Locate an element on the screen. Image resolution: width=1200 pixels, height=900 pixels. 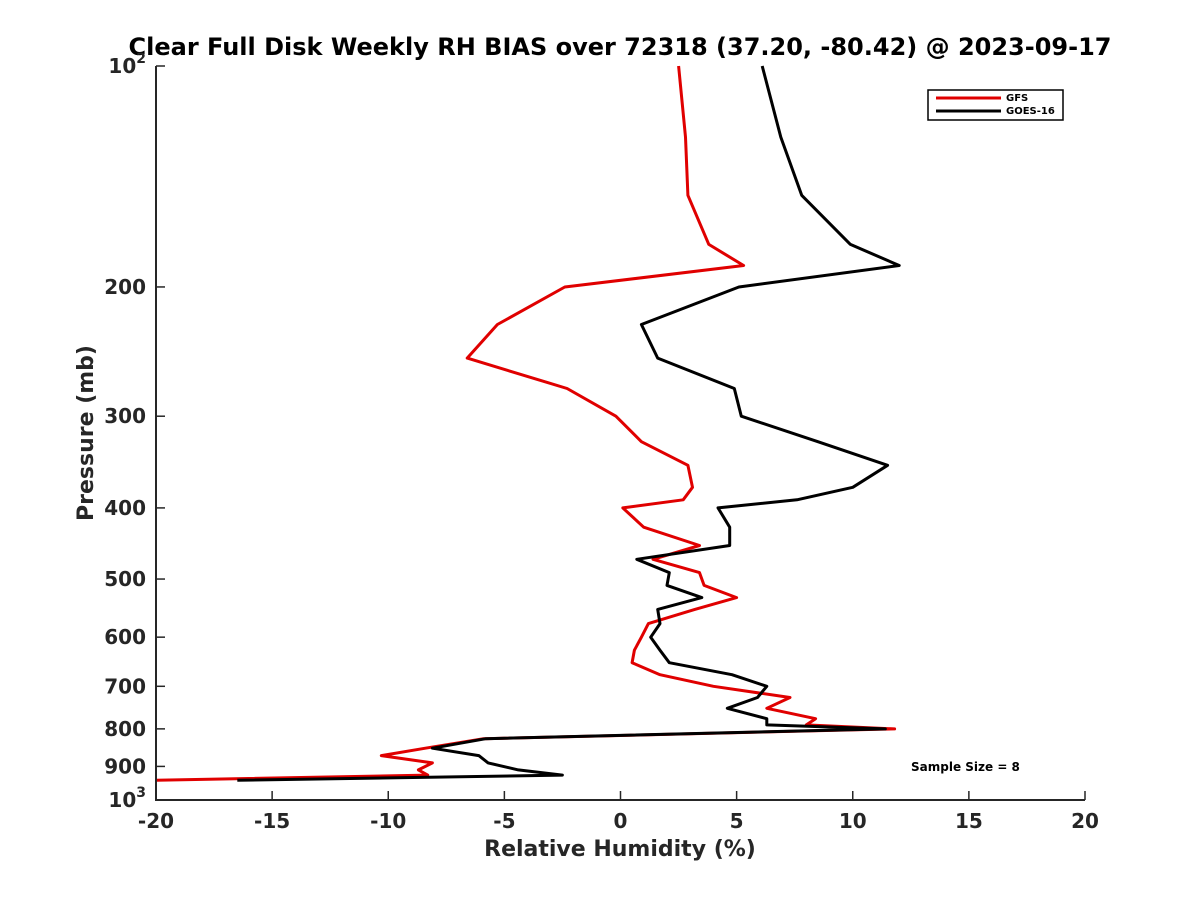
x-tick-label: -15 is located at coordinates (272, 821).